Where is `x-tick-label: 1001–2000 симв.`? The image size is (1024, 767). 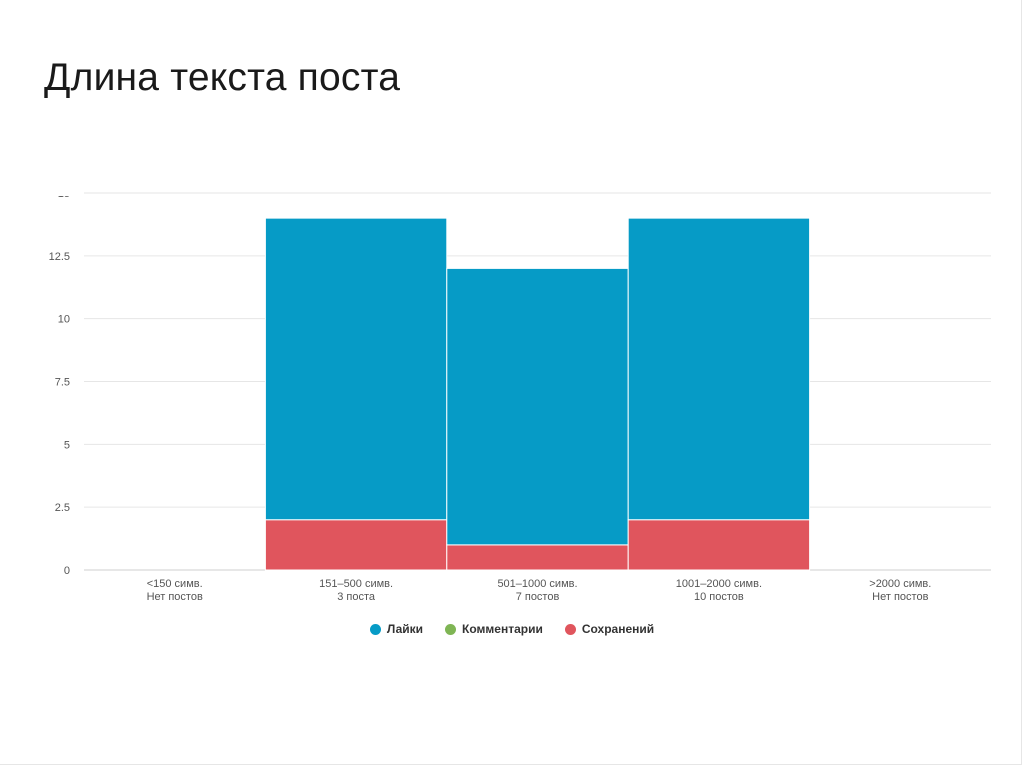 x-tick-label: 1001–2000 симв. is located at coordinates (719, 584).